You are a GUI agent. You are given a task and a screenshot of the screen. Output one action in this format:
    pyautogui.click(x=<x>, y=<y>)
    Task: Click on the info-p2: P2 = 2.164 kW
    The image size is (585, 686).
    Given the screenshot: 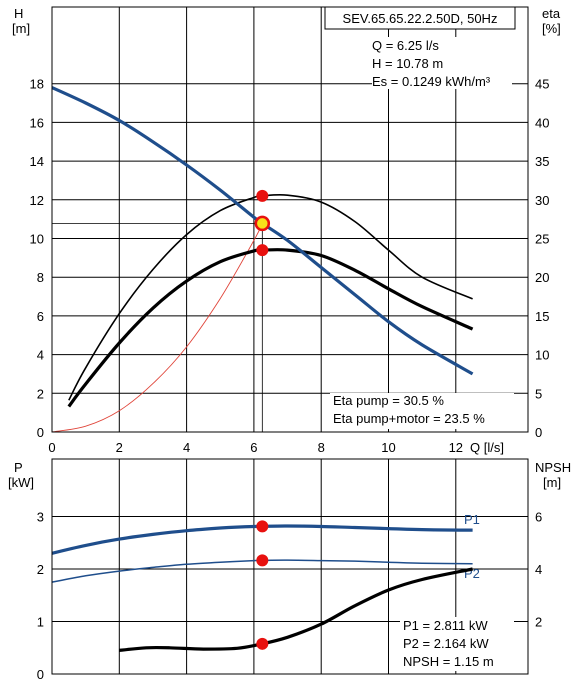 What is the action you would take?
    pyautogui.click(x=446, y=643)
    